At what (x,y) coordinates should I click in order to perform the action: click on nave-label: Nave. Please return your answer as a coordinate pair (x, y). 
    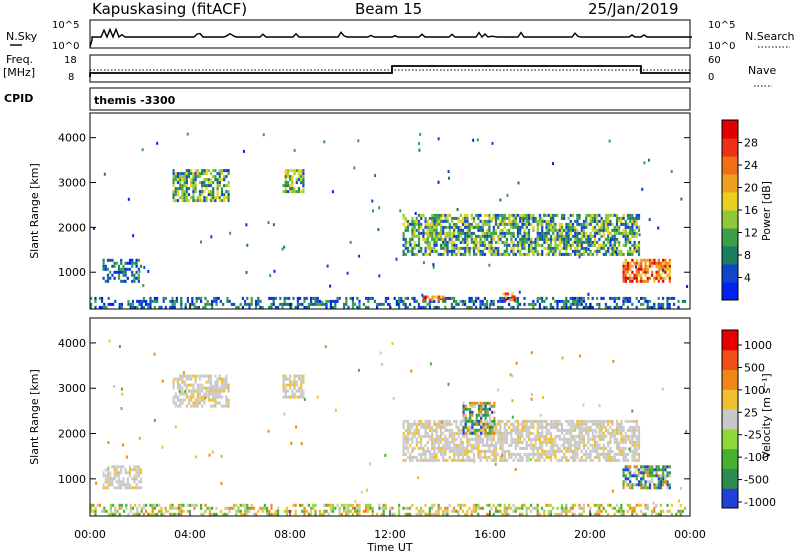
    Looking at the image, I should click on (762, 70).